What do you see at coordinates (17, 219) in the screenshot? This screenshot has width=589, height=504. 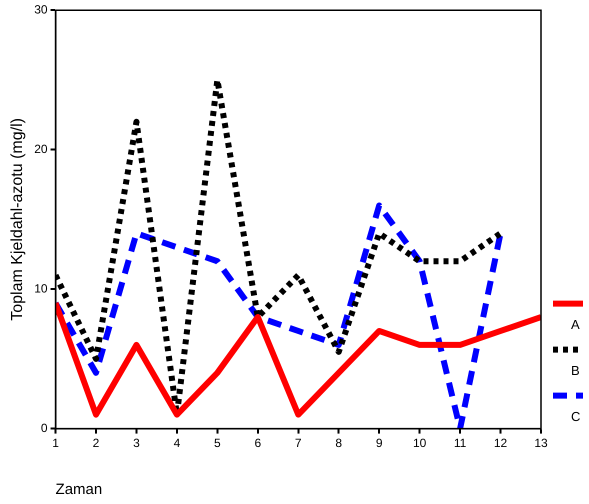 I see `y-axis-title: Toplam Kjeldahl-azotu (mg/l)` at bounding box center [17, 219].